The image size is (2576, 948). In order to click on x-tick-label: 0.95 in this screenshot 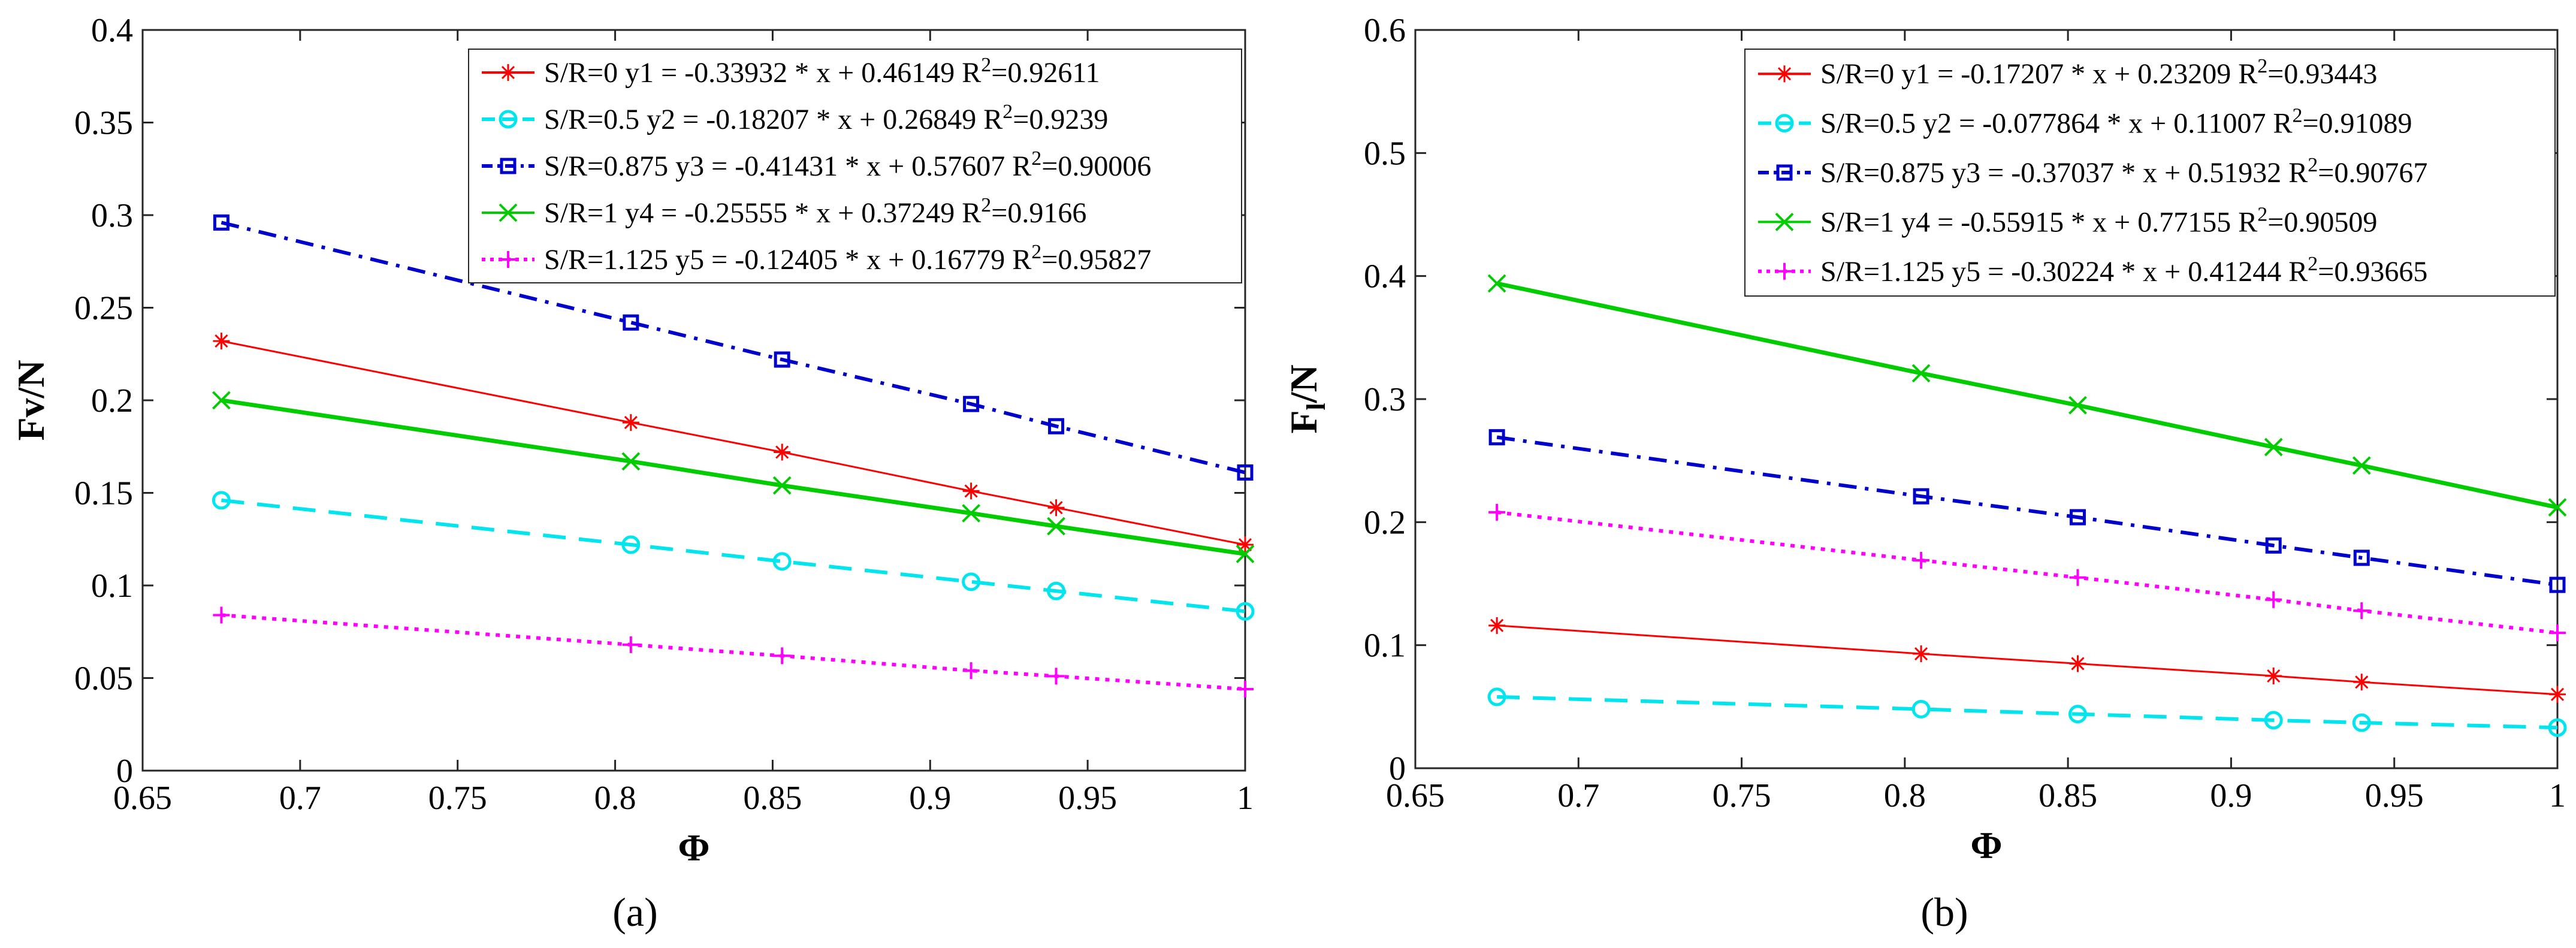, I will do `click(2395, 795)`.